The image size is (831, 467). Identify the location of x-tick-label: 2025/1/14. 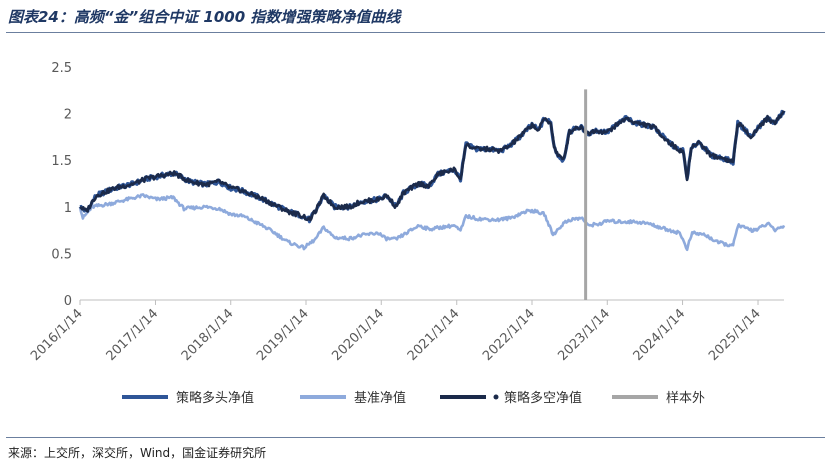
(735, 335).